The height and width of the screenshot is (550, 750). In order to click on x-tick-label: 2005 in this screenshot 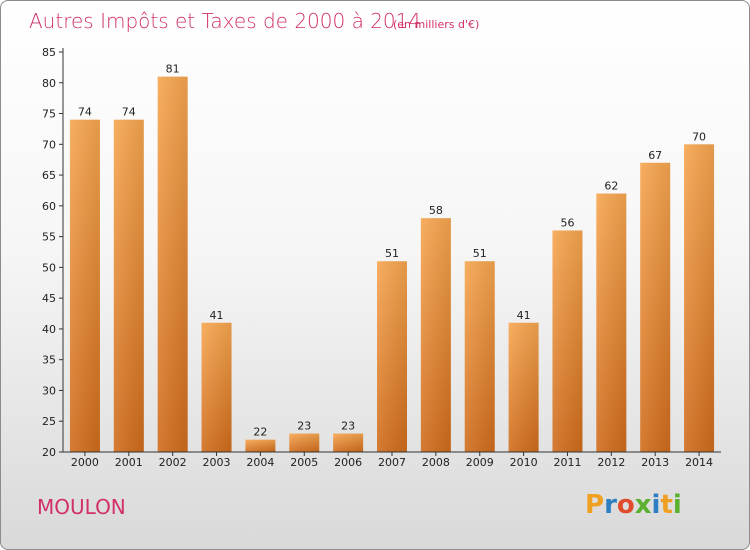, I will do `click(304, 462)`.